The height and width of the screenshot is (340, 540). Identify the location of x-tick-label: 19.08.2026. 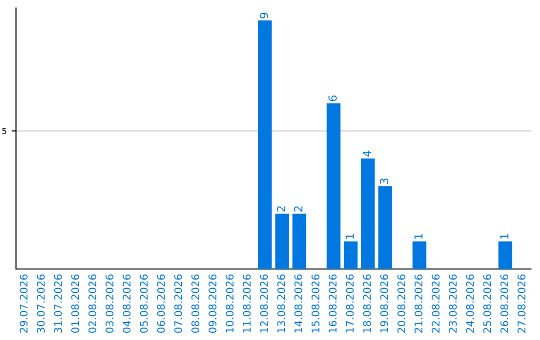
(384, 303).